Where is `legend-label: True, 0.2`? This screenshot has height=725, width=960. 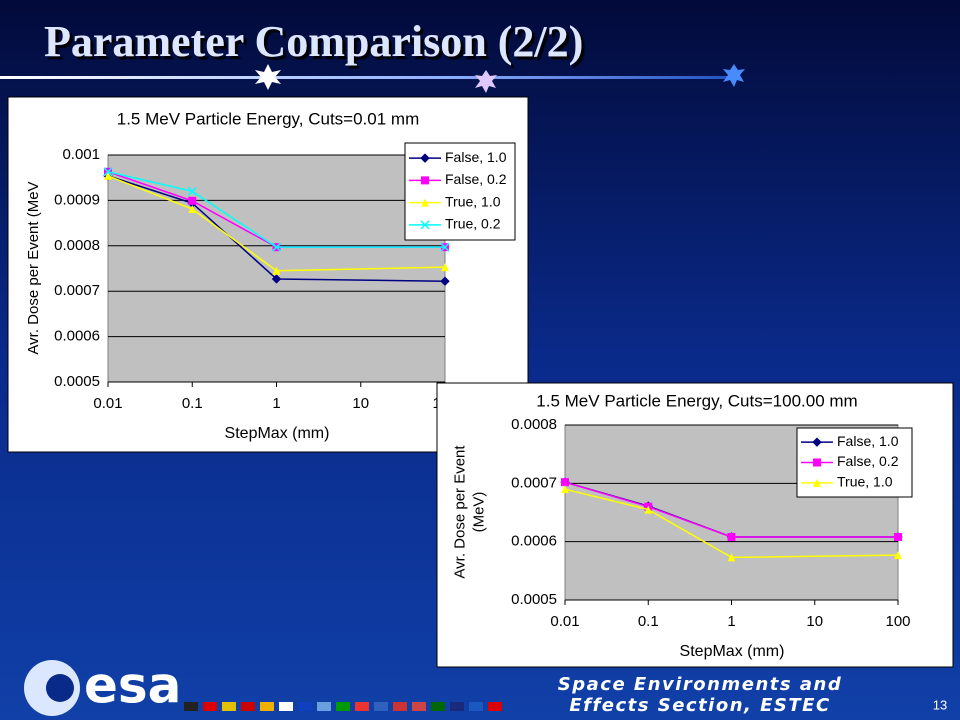
legend-label: True, 0.2 is located at coordinates (473, 224).